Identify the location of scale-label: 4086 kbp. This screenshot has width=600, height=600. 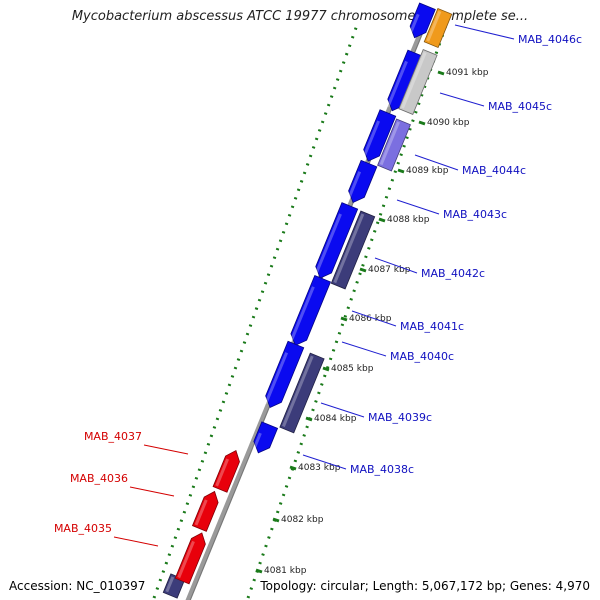
(370, 319).